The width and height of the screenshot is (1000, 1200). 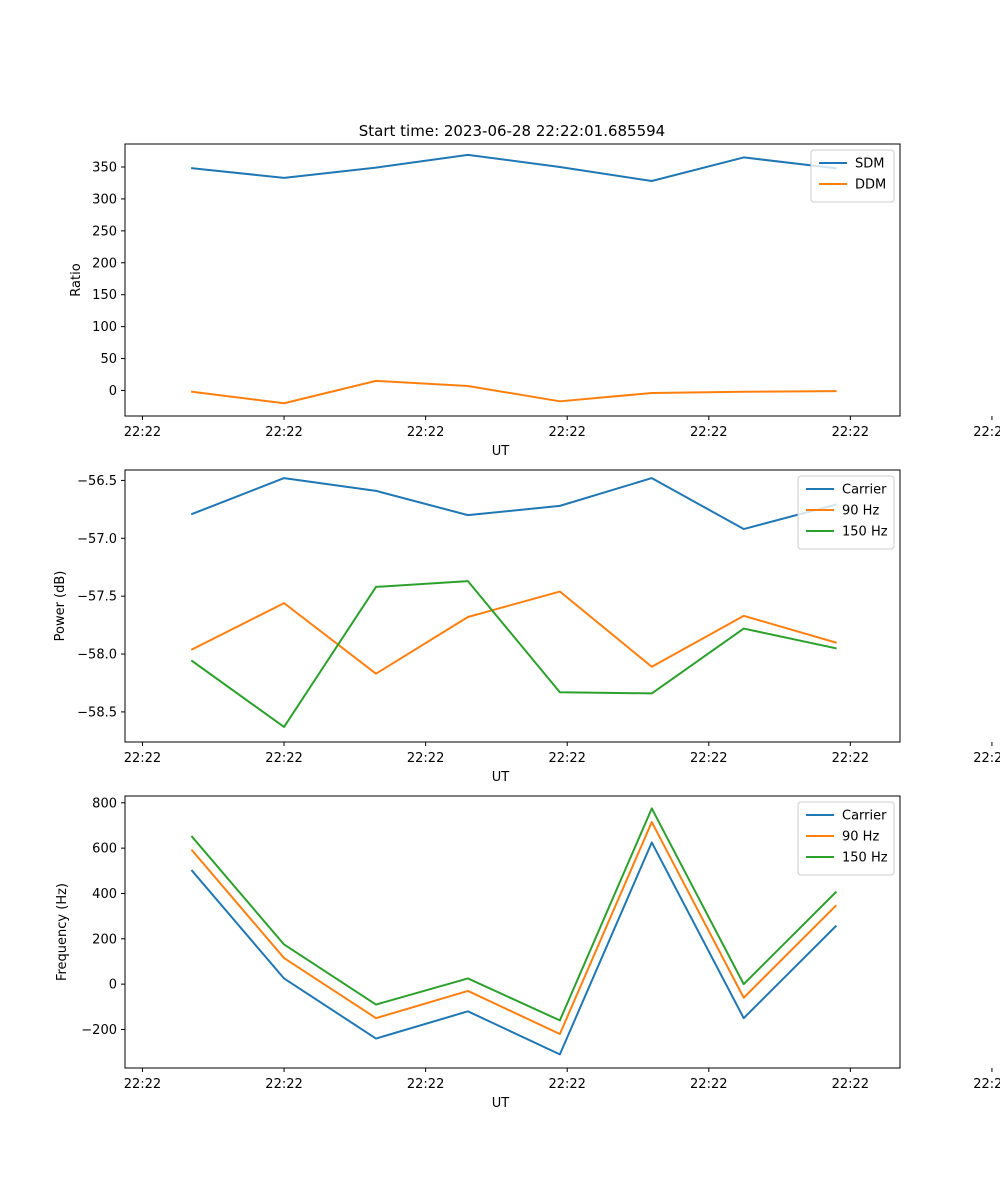 I want to click on y-tick-label: 350, so click(x=104, y=167).